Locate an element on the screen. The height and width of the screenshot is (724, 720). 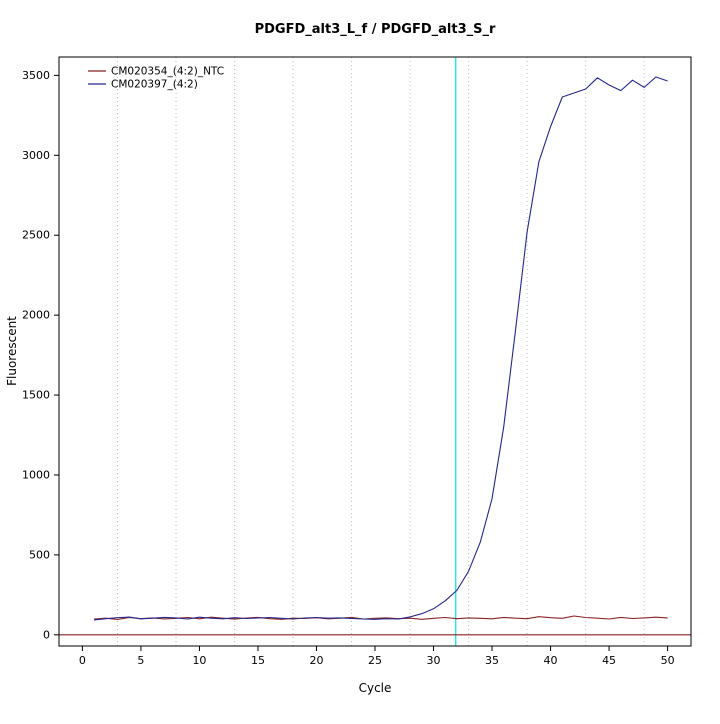
x-tick-label: 30 is located at coordinates (434, 660).